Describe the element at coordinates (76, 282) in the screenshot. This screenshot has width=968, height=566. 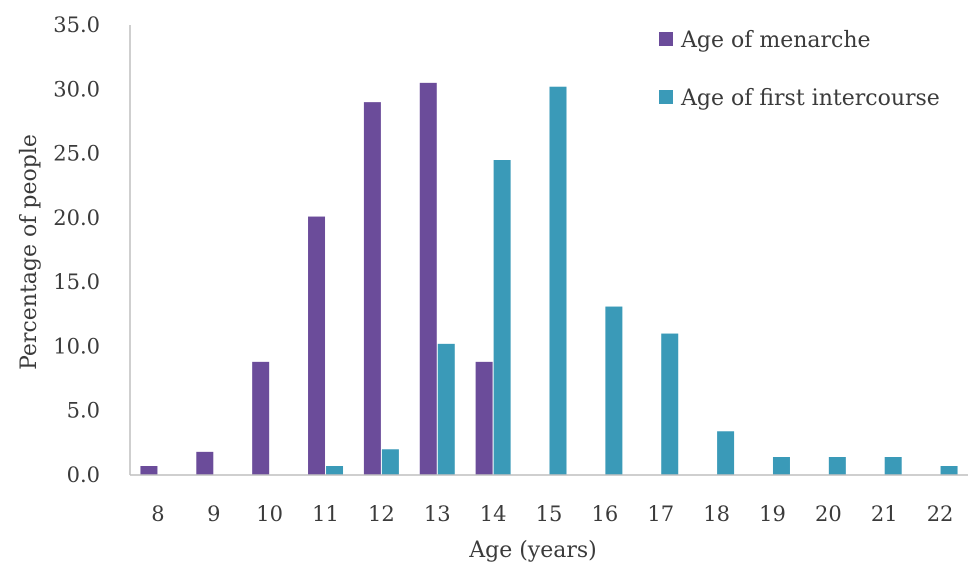
I see `y-tick-label: 15.0` at that location.